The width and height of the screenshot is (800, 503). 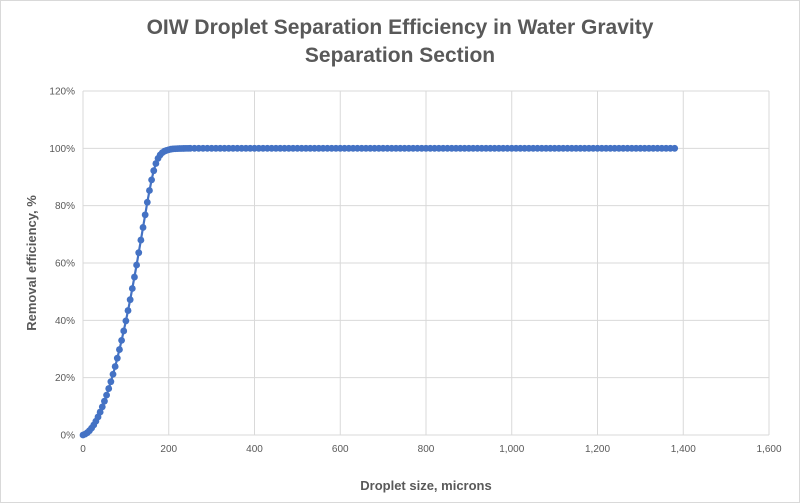 I want to click on x-tick-label: 600, so click(x=340, y=449).